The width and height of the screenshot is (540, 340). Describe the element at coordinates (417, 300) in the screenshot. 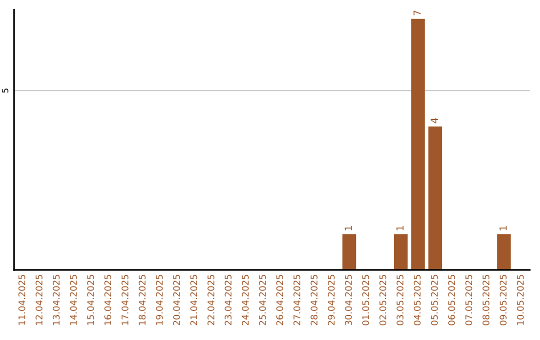

I see `x-tick-label: 04.05.2025` at that location.